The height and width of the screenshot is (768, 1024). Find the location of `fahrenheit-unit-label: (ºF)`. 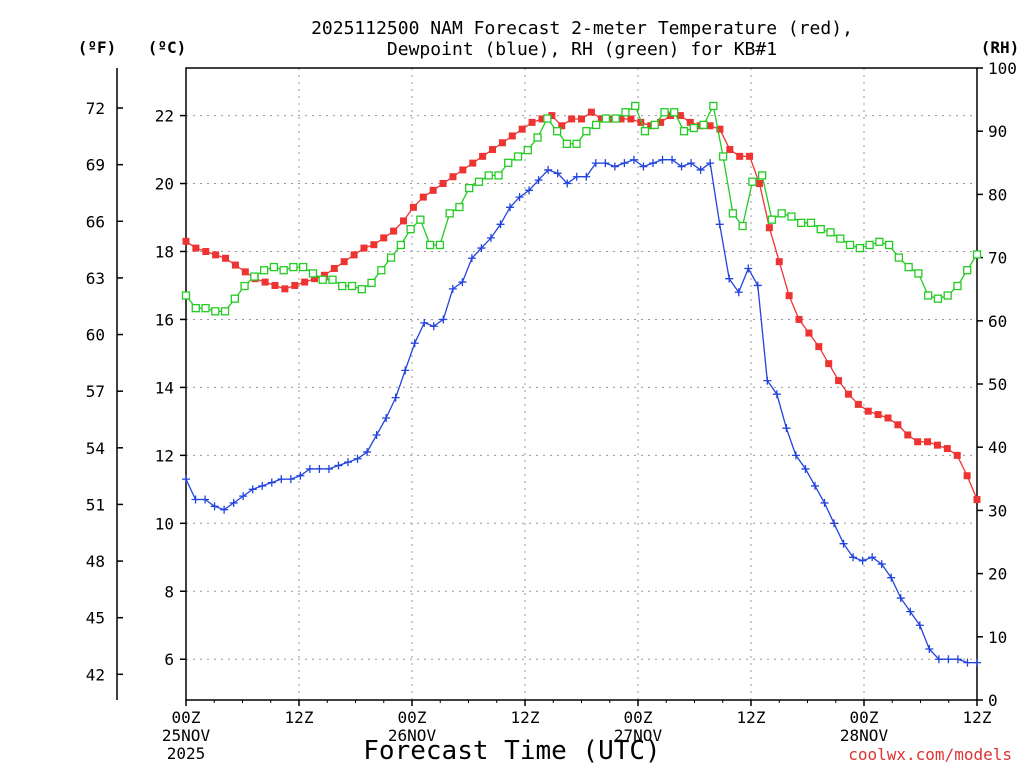

fahrenheit-unit-label: (ºF) is located at coordinates (97, 47).